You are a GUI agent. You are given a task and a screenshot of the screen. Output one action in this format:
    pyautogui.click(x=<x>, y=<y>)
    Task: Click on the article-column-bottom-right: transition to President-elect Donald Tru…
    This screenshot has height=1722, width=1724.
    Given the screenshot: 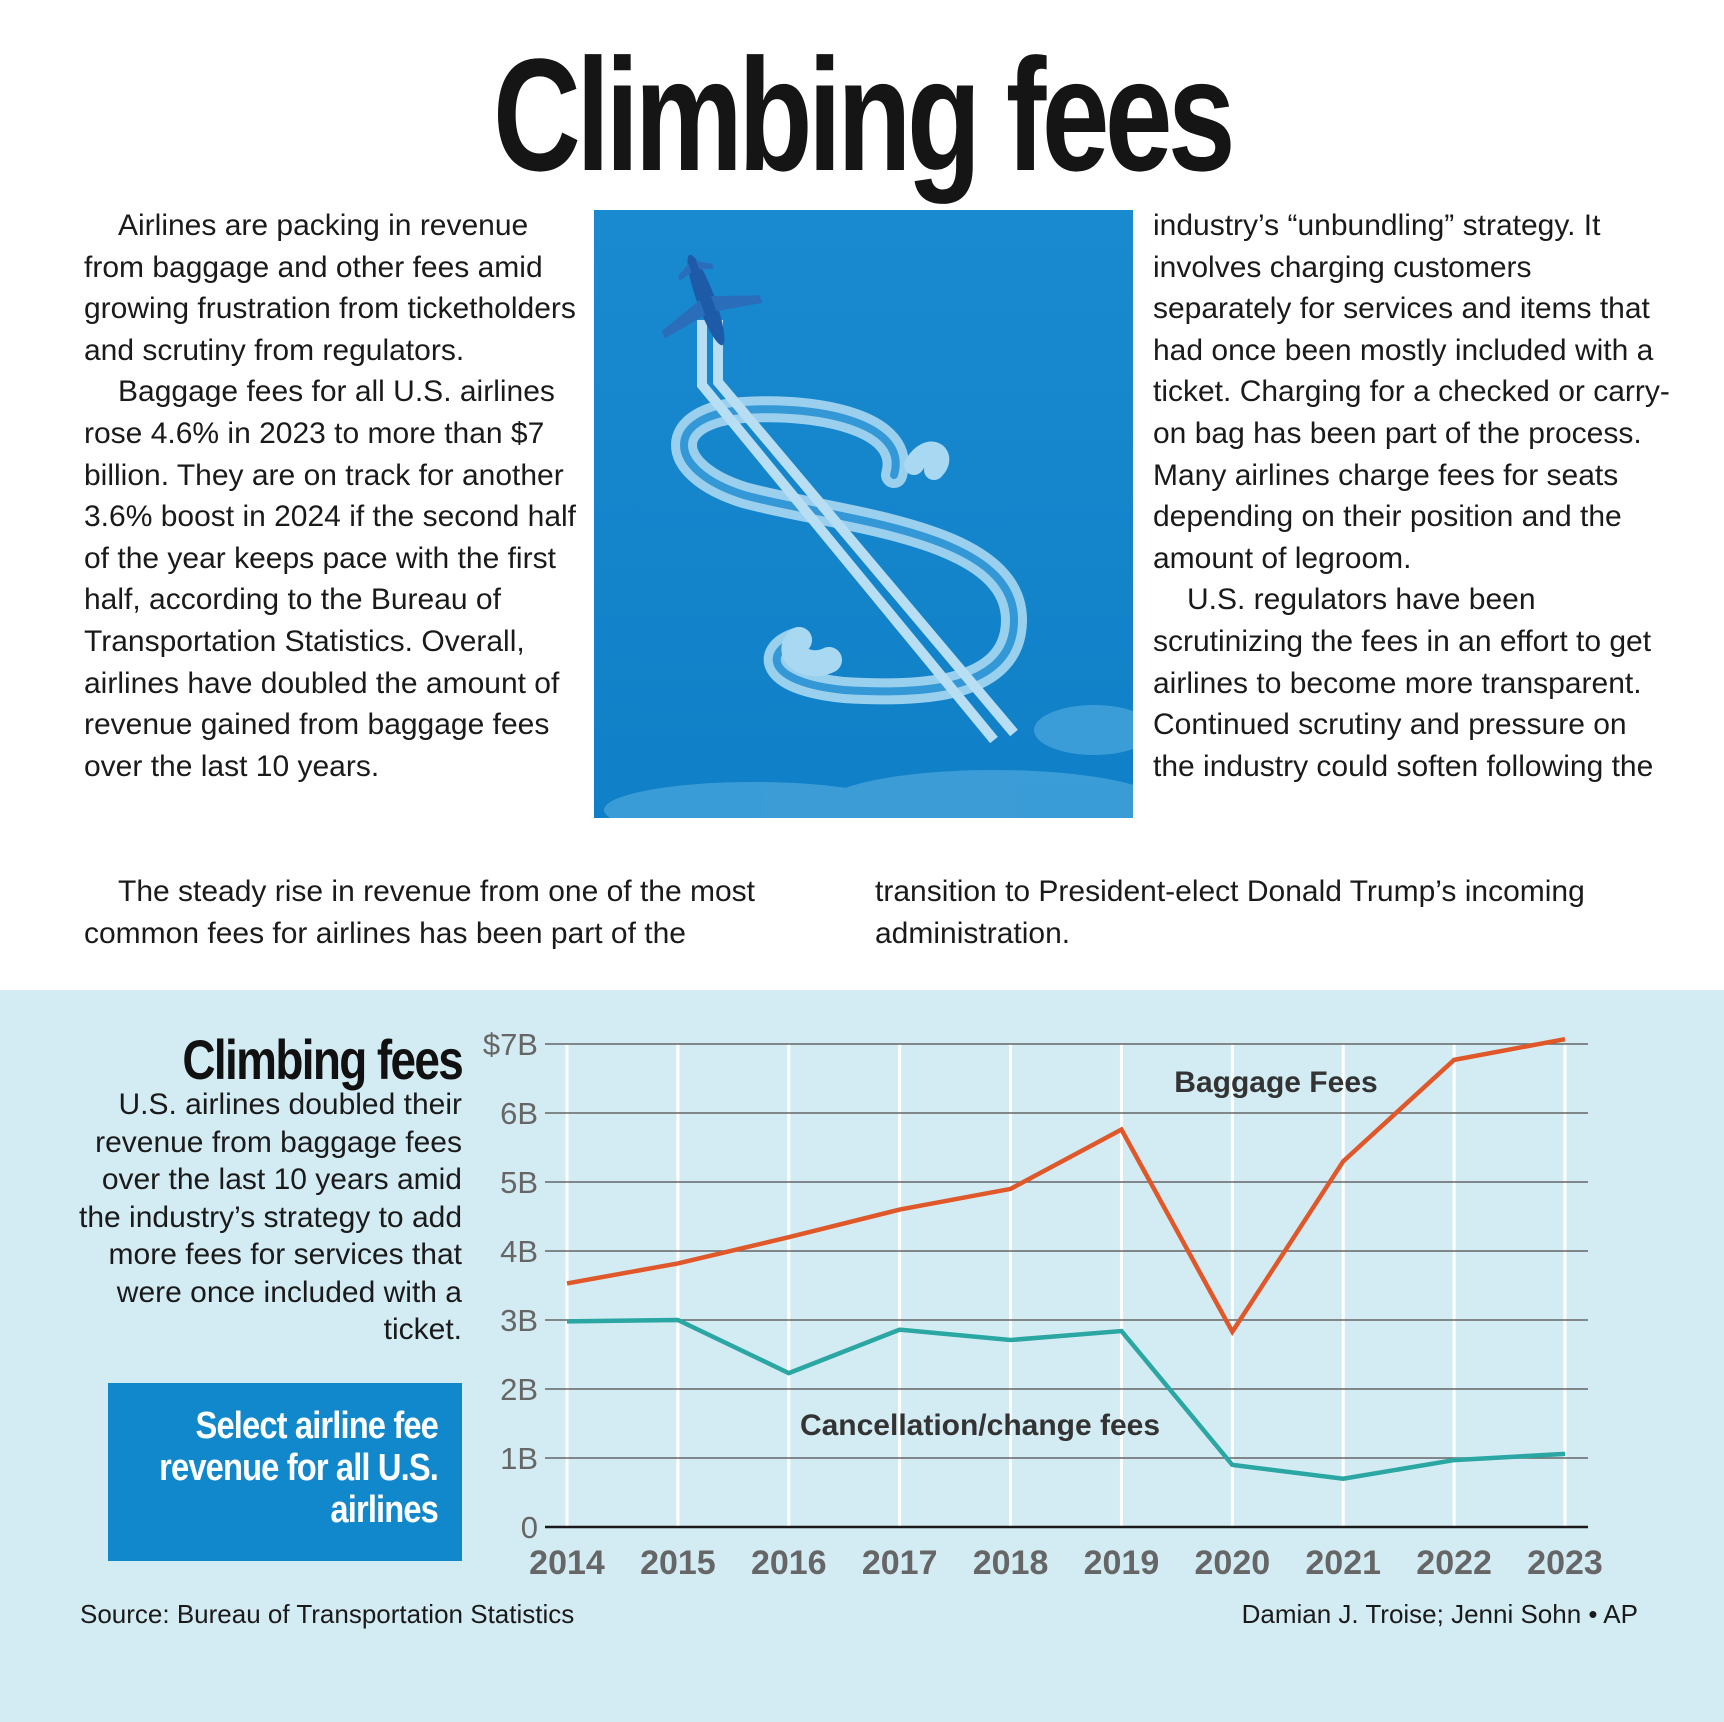 What is the action you would take?
    pyautogui.click(x=1235, y=912)
    